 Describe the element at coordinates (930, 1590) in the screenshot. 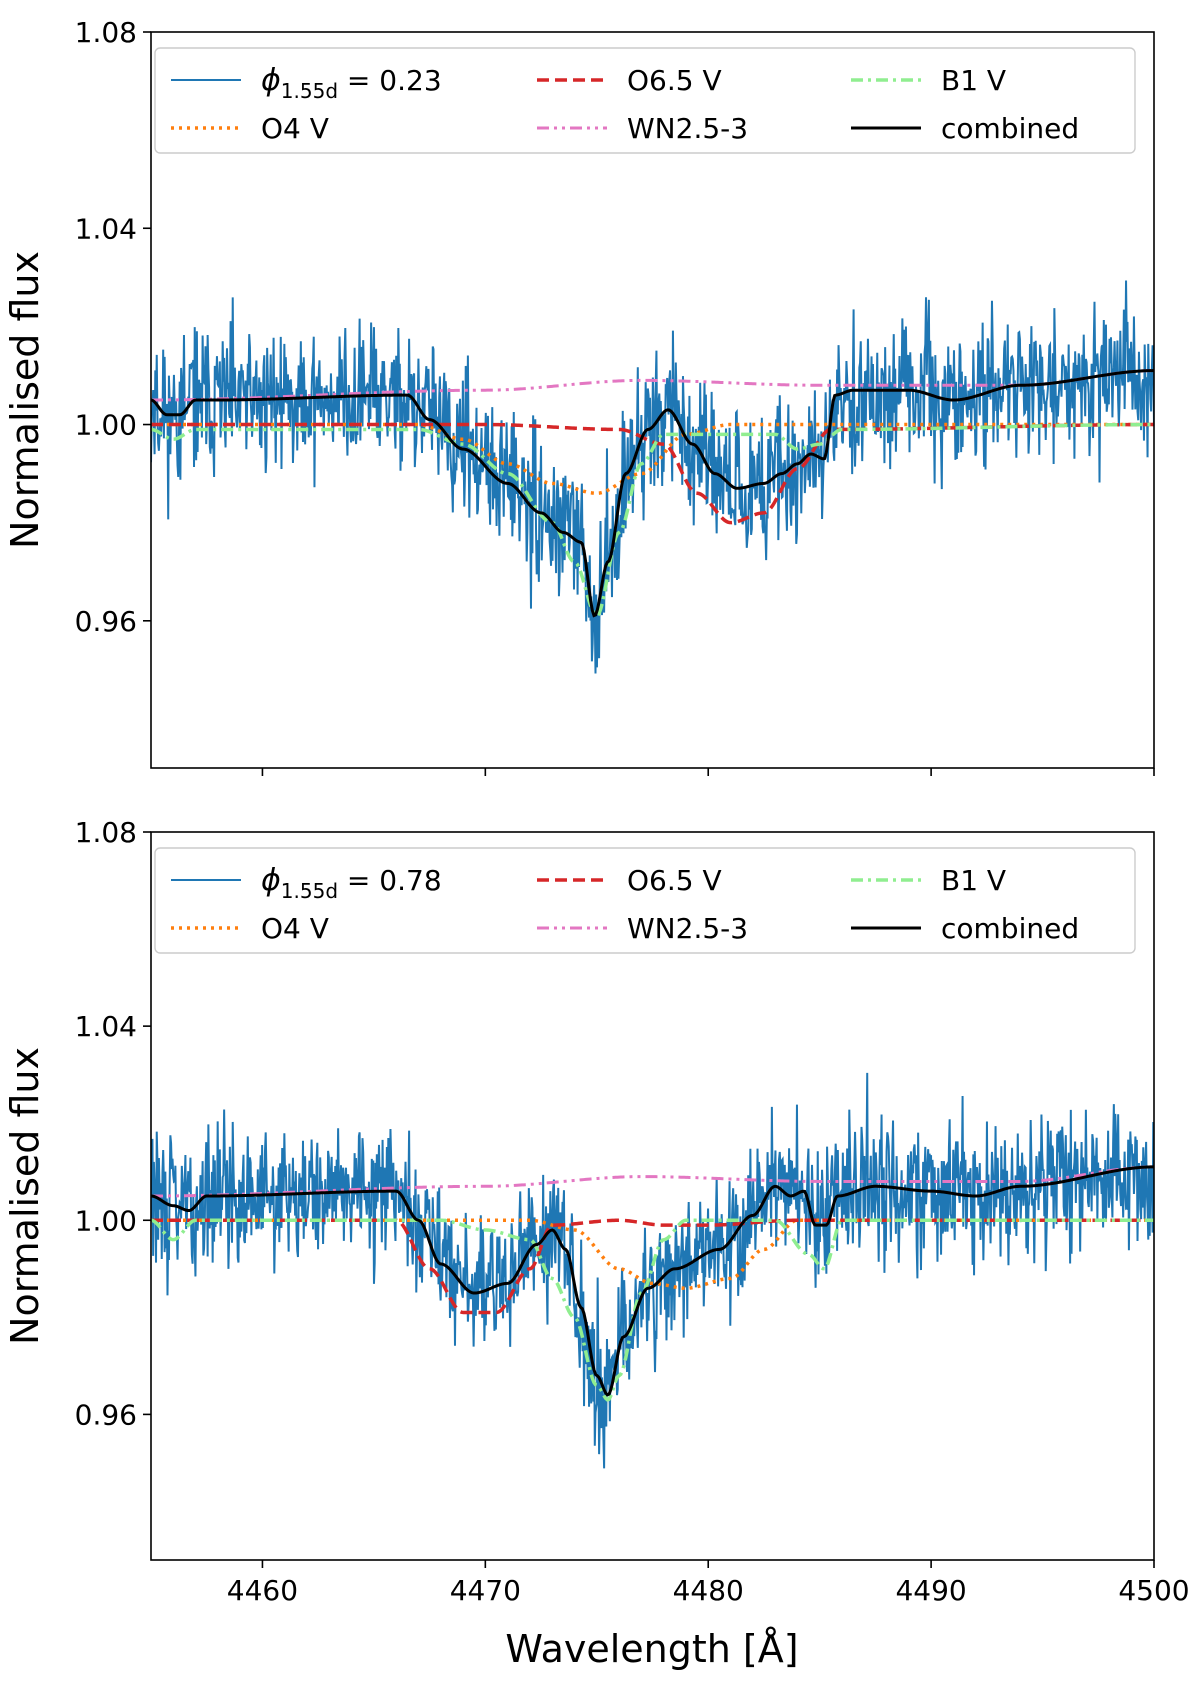

I see `x-tick-label: 4490` at that location.